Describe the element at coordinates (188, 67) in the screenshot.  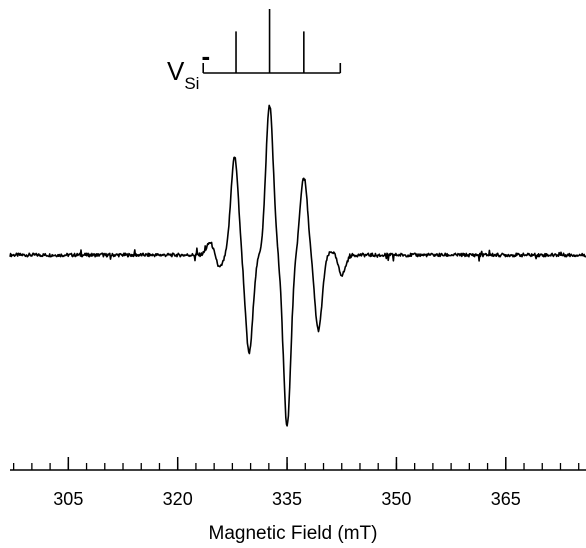
I see `vsi-label: VSi-` at that location.